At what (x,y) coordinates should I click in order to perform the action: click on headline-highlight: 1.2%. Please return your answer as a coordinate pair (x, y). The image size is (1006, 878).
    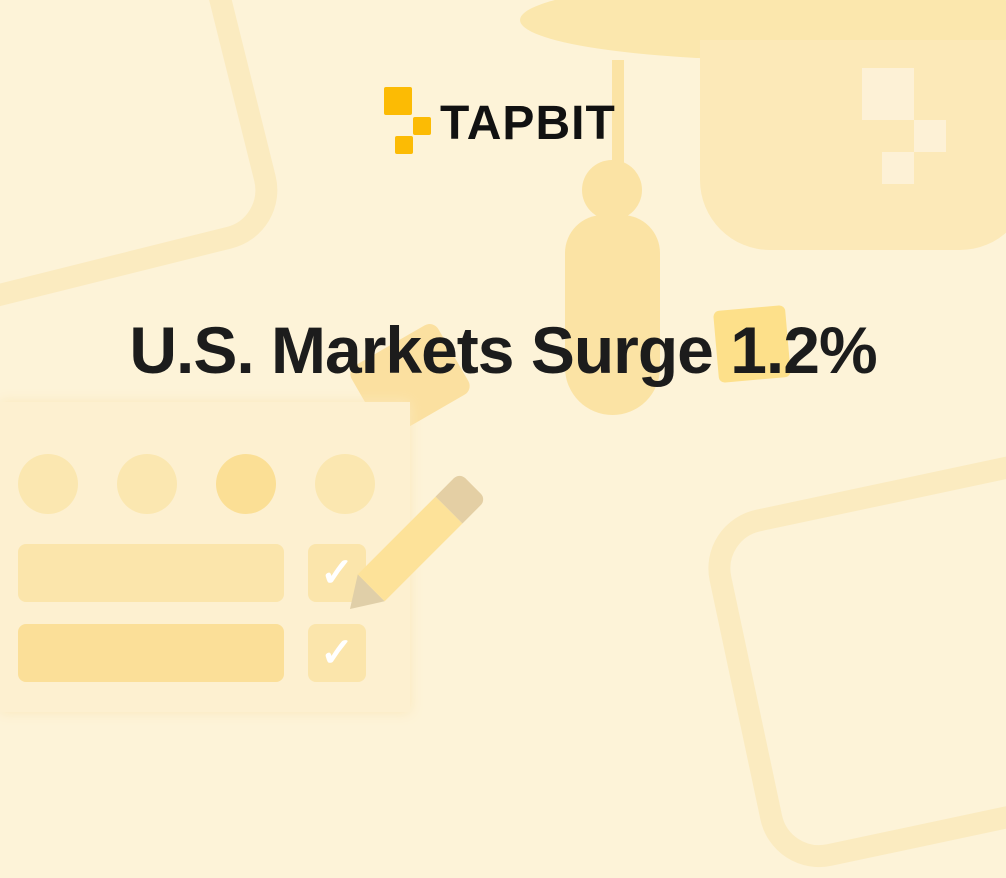
    Looking at the image, I should click on (803, 350).